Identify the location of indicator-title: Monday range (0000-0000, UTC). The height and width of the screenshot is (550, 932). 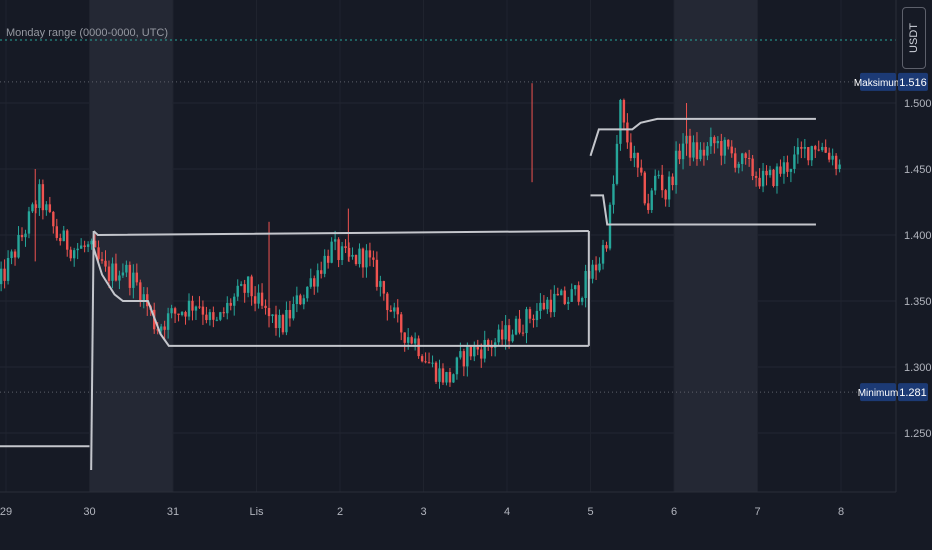
(87, 33).